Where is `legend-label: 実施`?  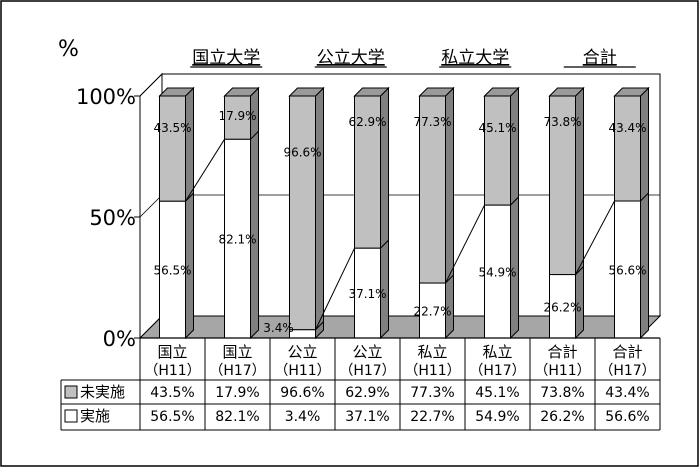
legend-label: 実施 is located at coordinates (95, 416).